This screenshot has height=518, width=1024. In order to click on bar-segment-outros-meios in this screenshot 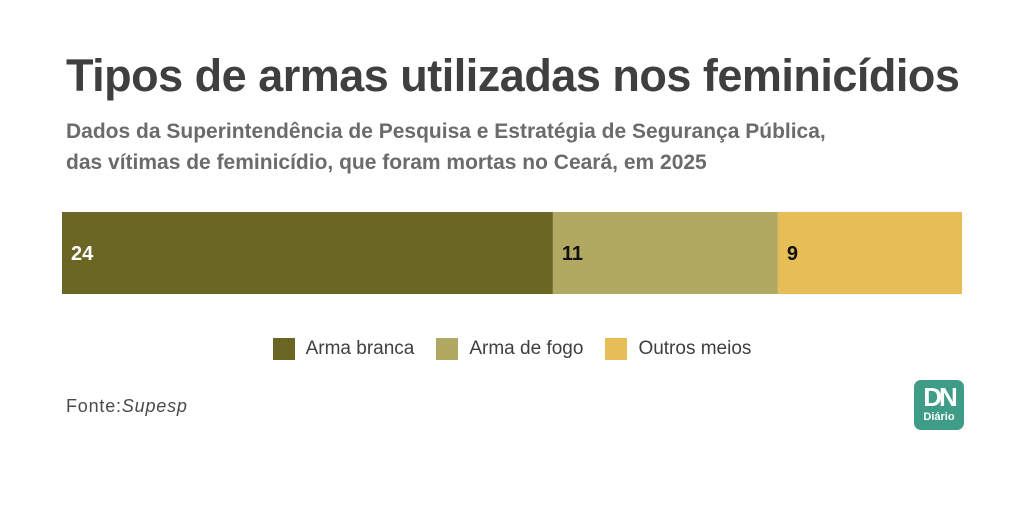, I will do `click(869, 253)`.